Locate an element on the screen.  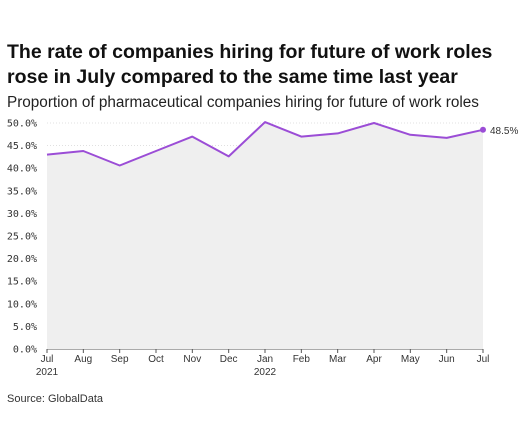
x-tick-label: Sep is located at coordinates (120, 359).